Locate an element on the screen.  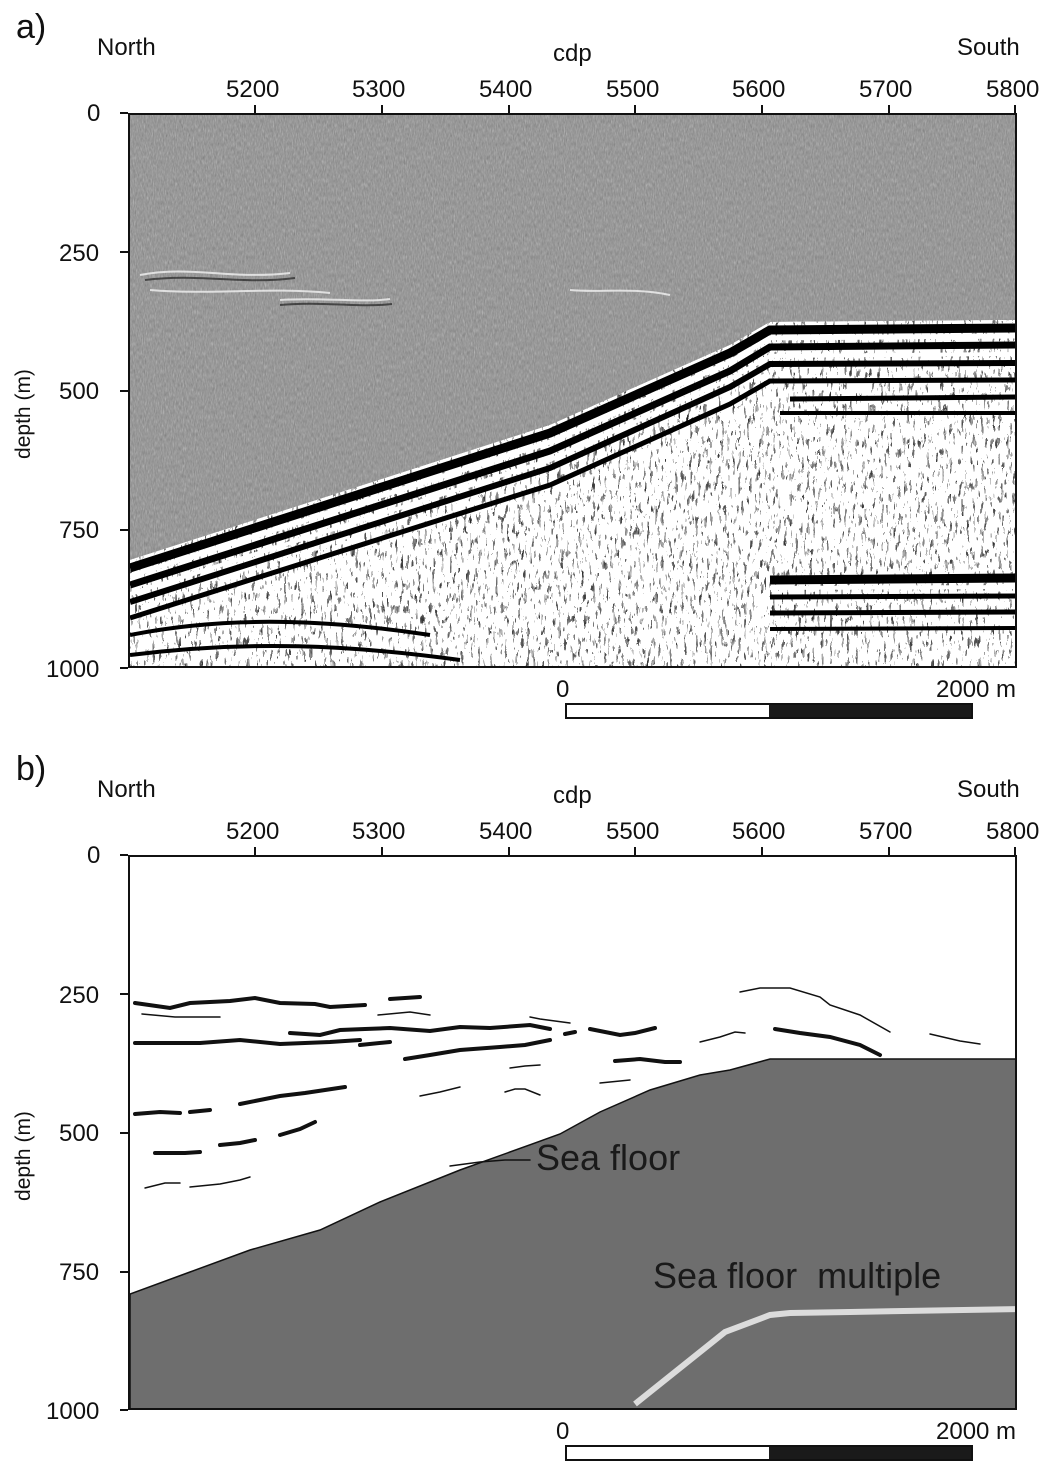
sea-floor-multiple-line is located at coordinates (824, 1356).